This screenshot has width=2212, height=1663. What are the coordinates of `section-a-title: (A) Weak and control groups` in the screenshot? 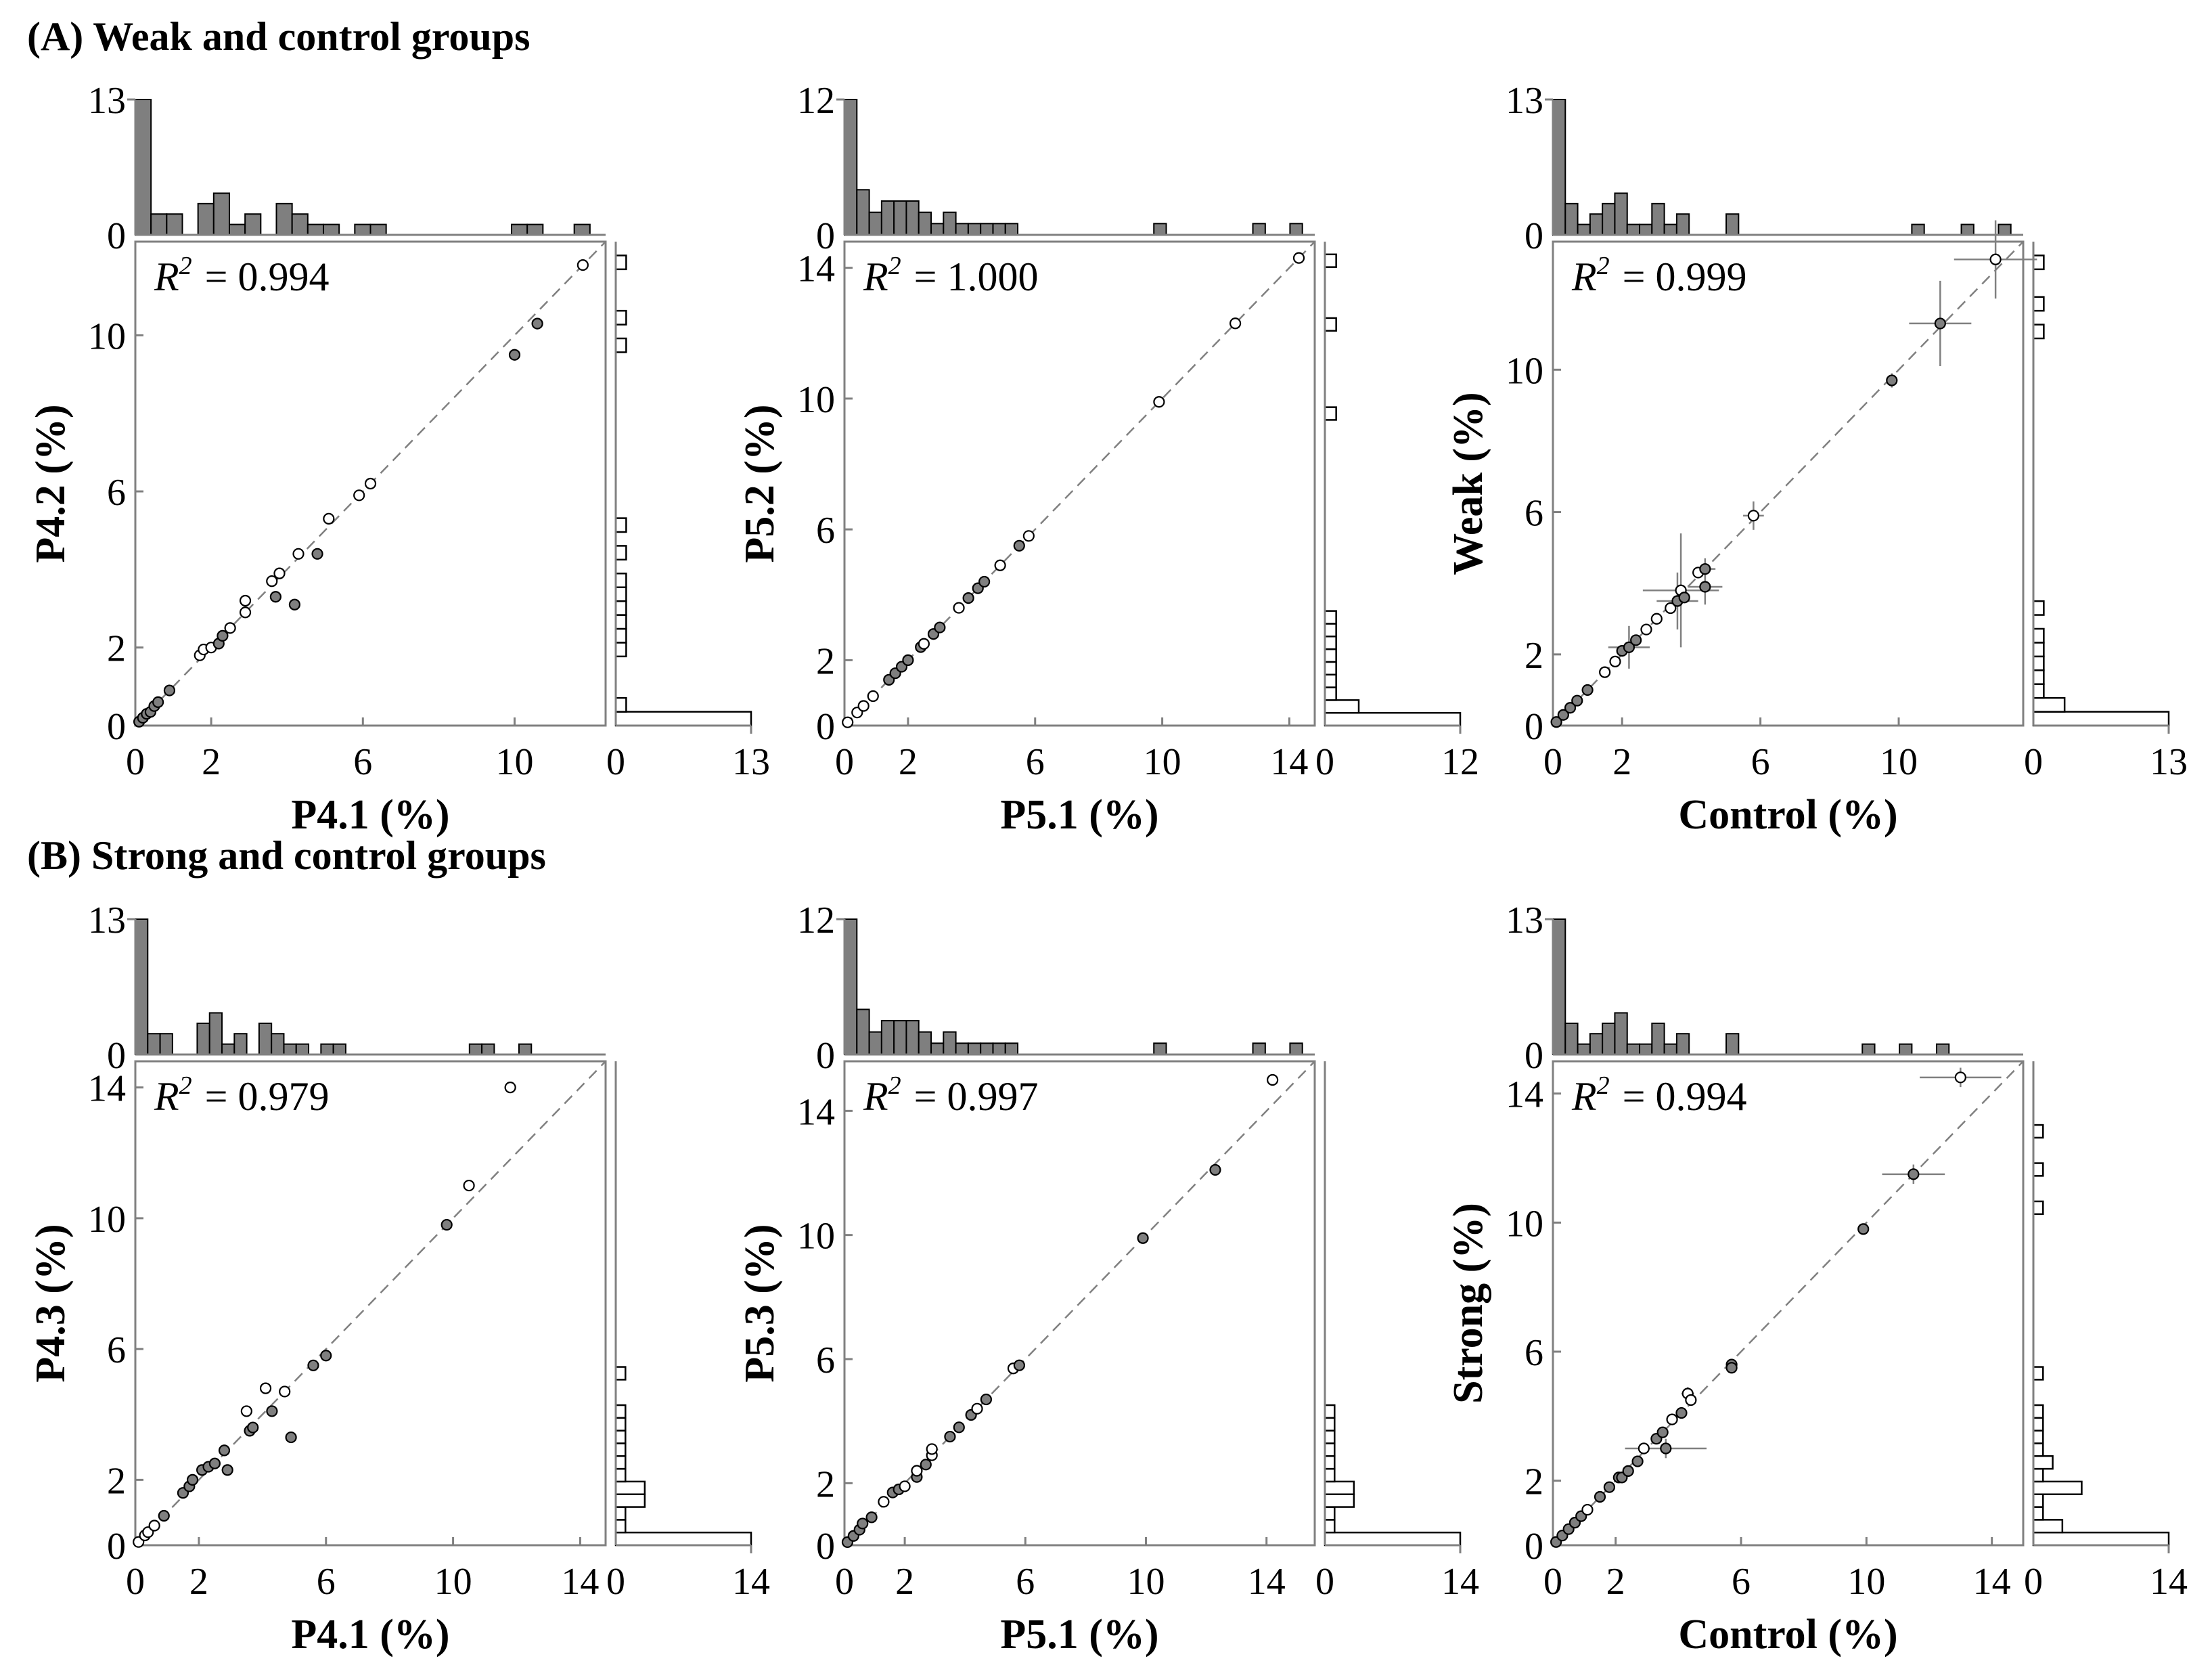 It's located at (279, 36).